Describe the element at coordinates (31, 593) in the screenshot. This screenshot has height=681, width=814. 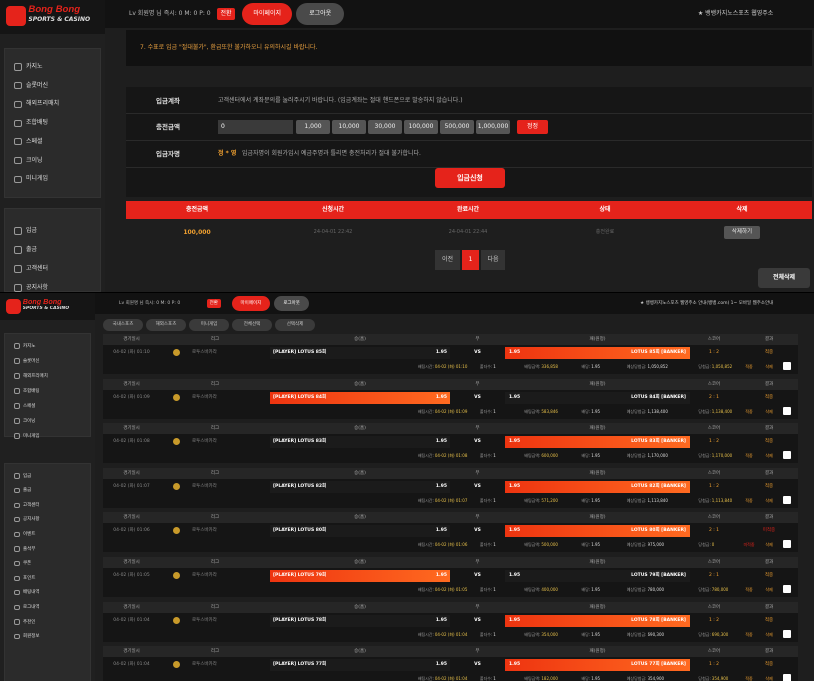
I see `menu-item: 배팅내역` at that location.